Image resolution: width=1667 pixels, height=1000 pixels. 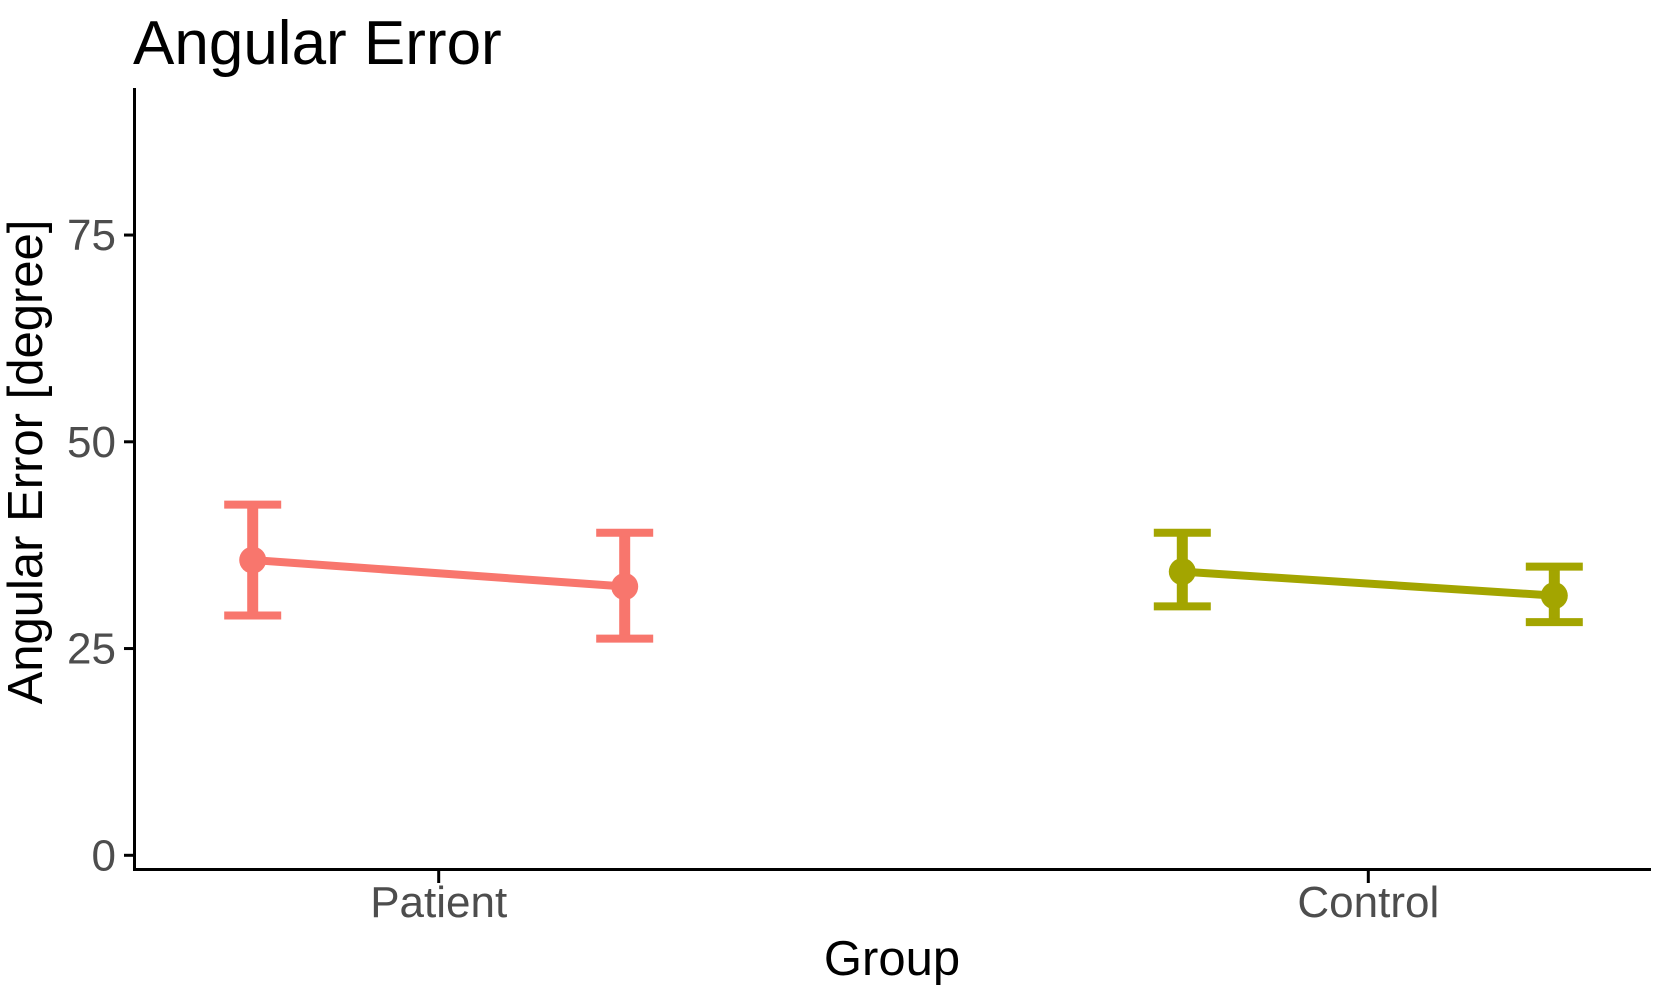 I want to click on data-series, so click(x=903, y=571).